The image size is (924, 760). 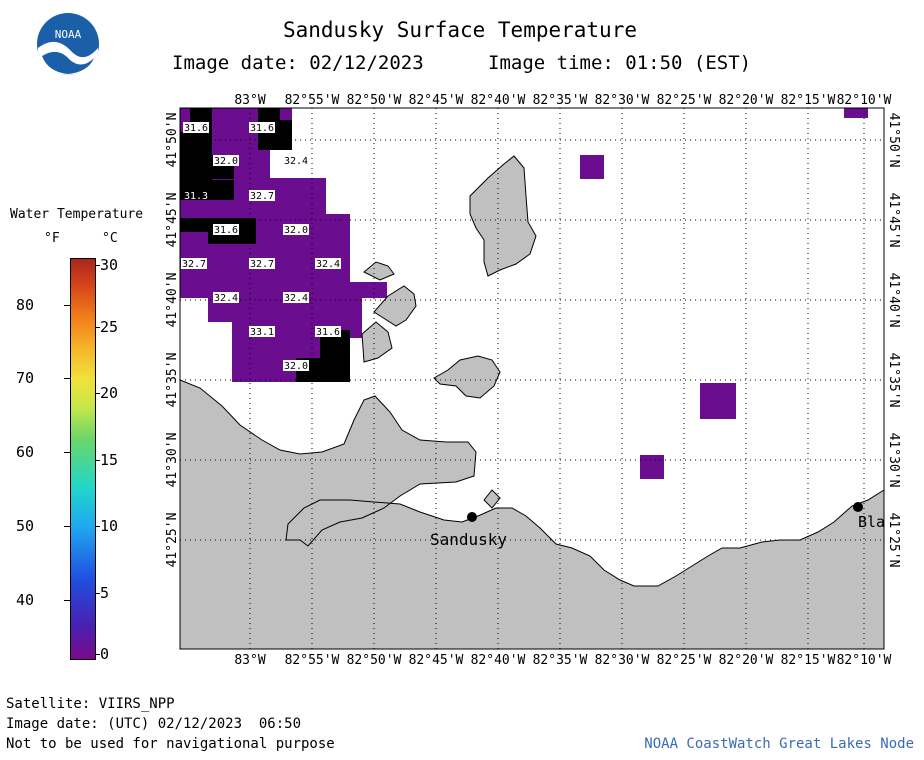 What do you see at coordinates (298, 63) in the screenshot?
I see `image-date: Image date: 02/12/2023` at bounding box center [298, 63].